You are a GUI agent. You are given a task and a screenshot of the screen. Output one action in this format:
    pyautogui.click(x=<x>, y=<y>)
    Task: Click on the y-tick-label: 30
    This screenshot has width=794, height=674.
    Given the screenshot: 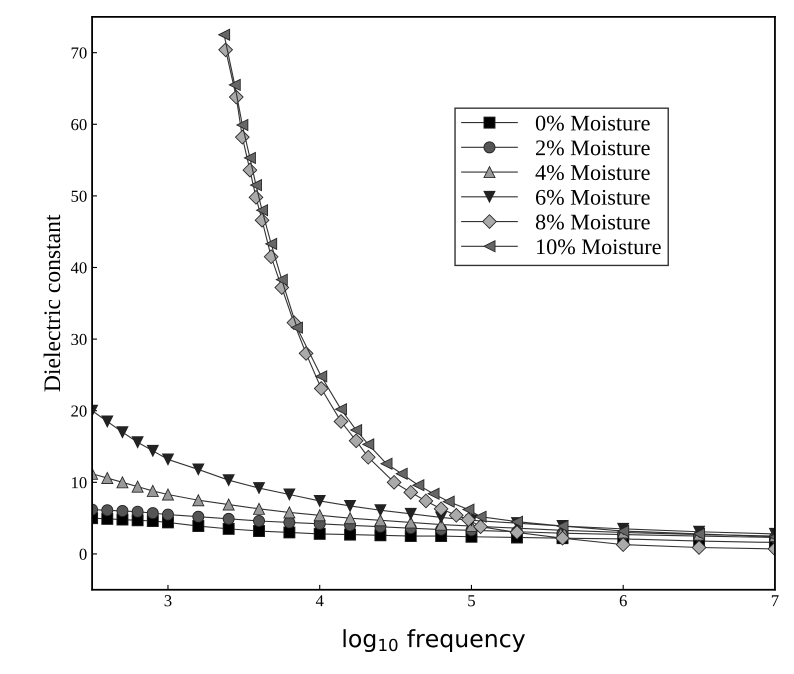 What is the action you would take?
    pyautogui.click(x=79, y=340)
    